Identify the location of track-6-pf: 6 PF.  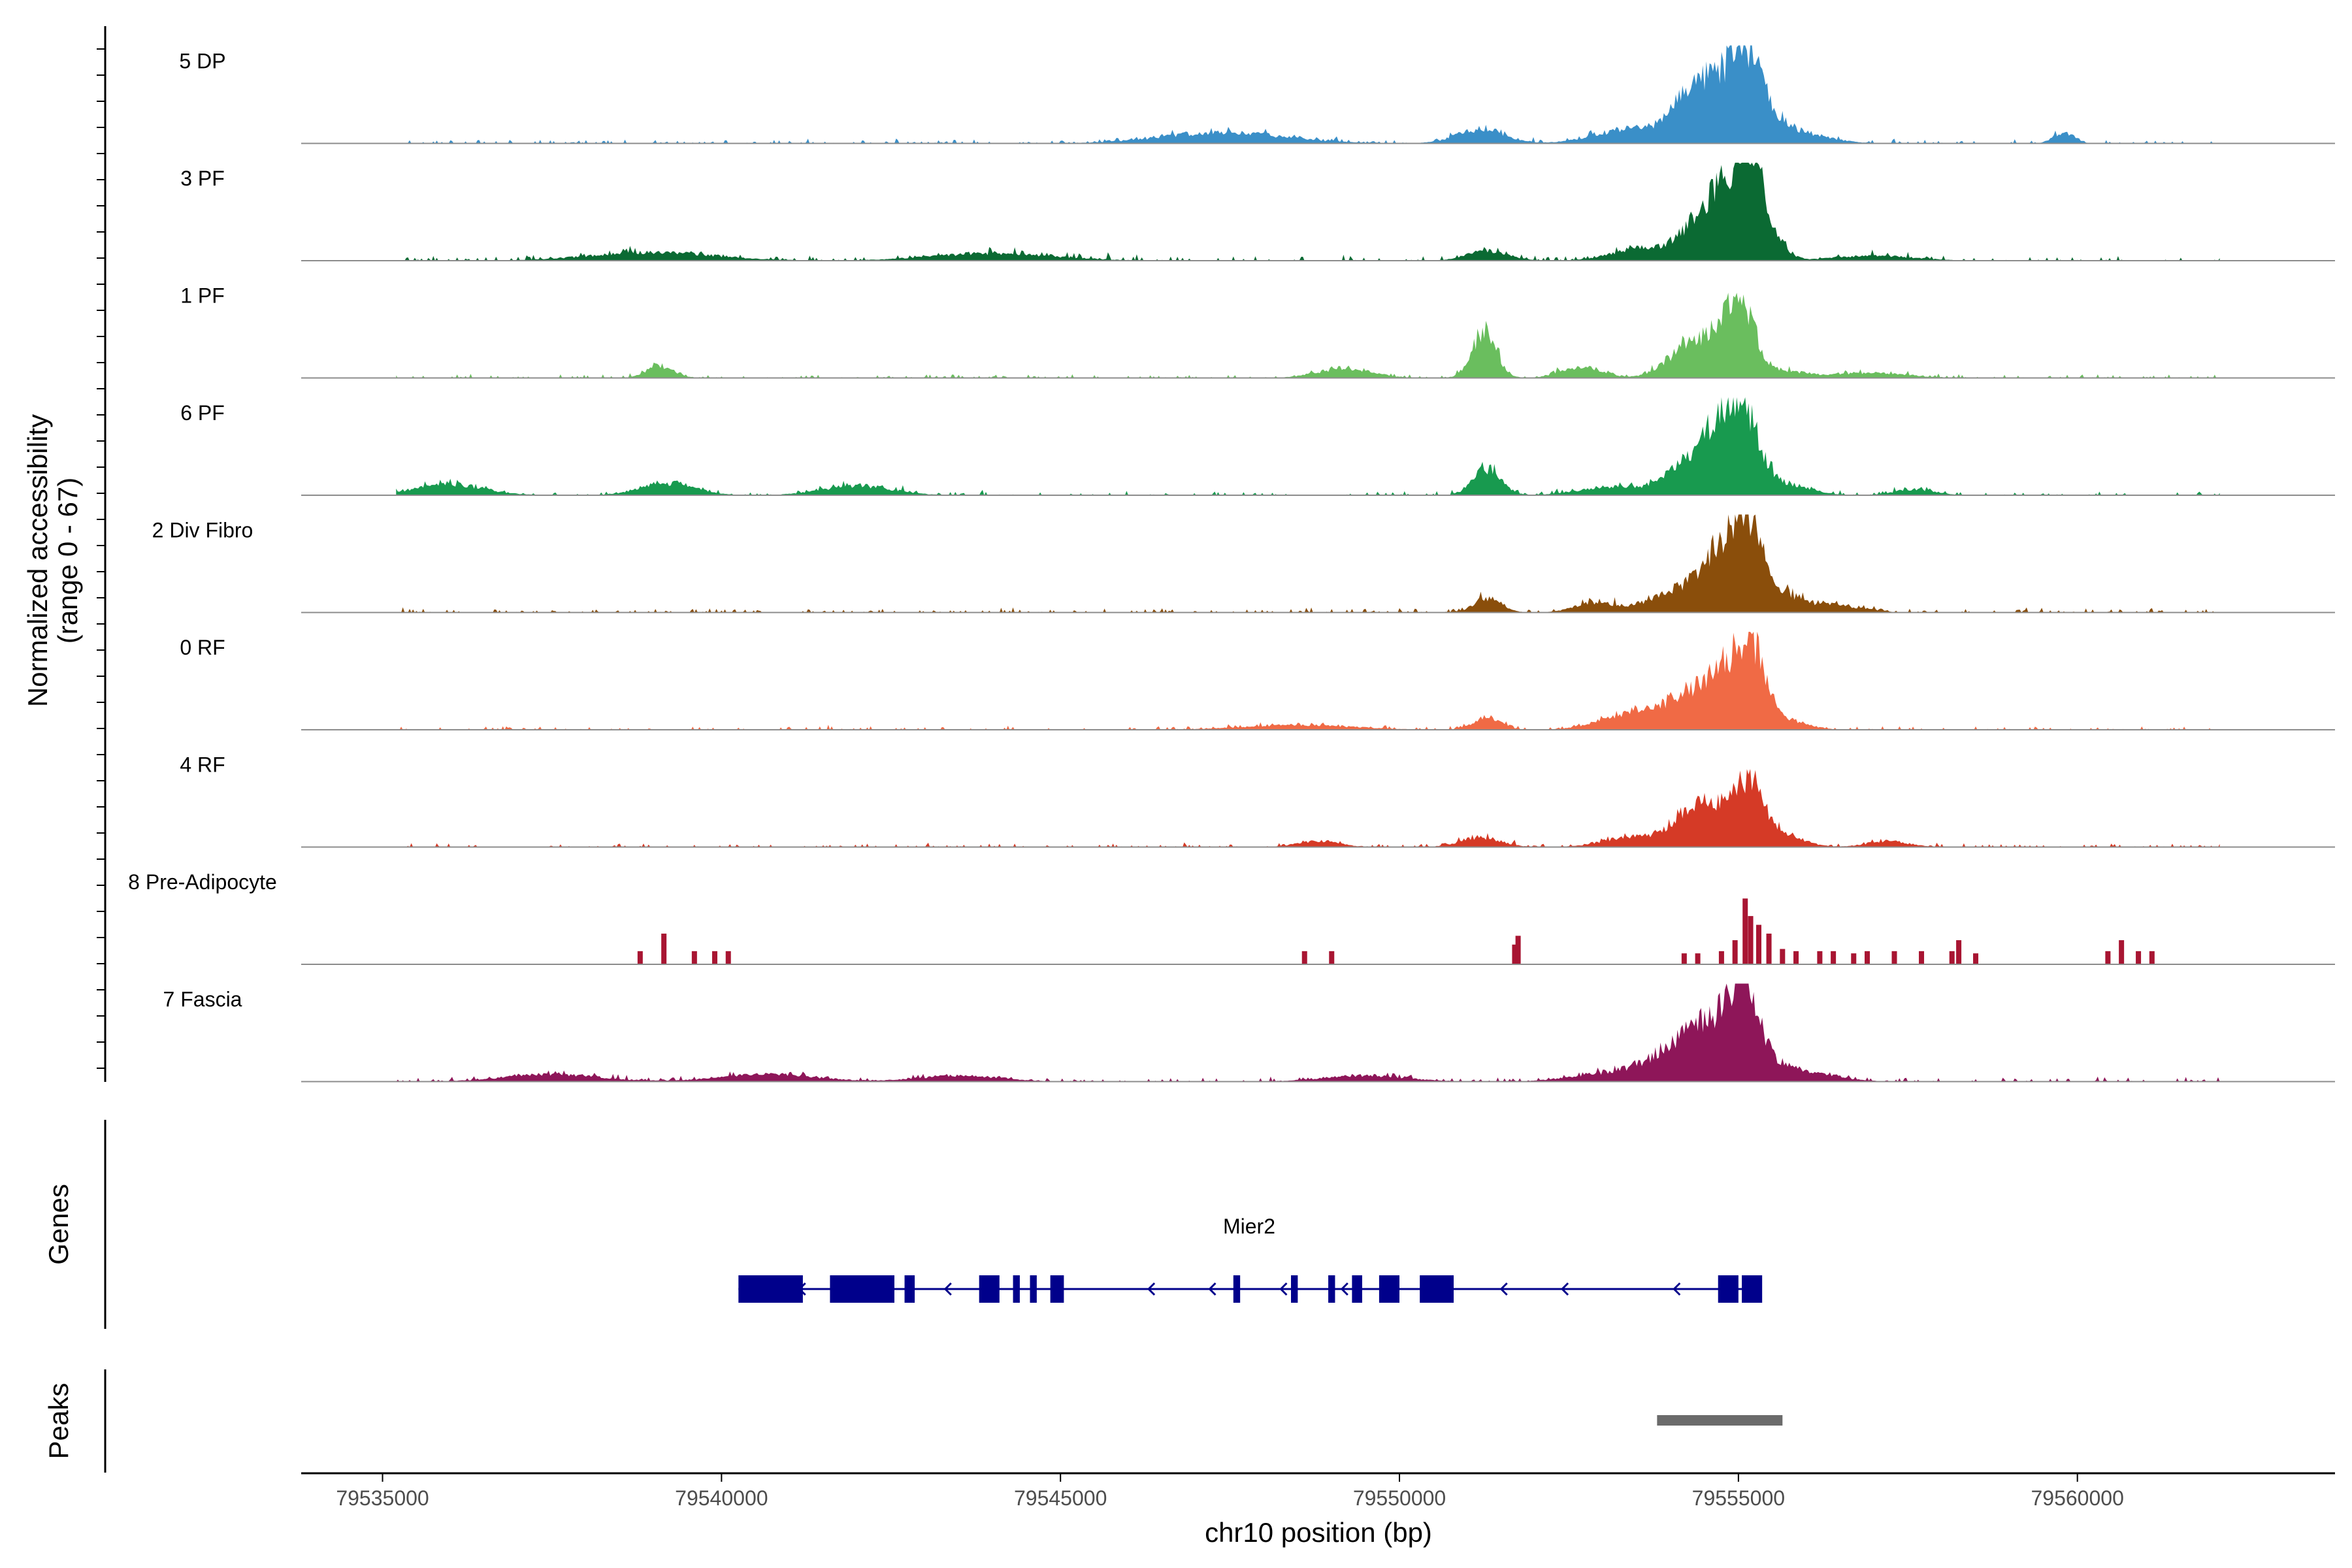
(1257, 446).